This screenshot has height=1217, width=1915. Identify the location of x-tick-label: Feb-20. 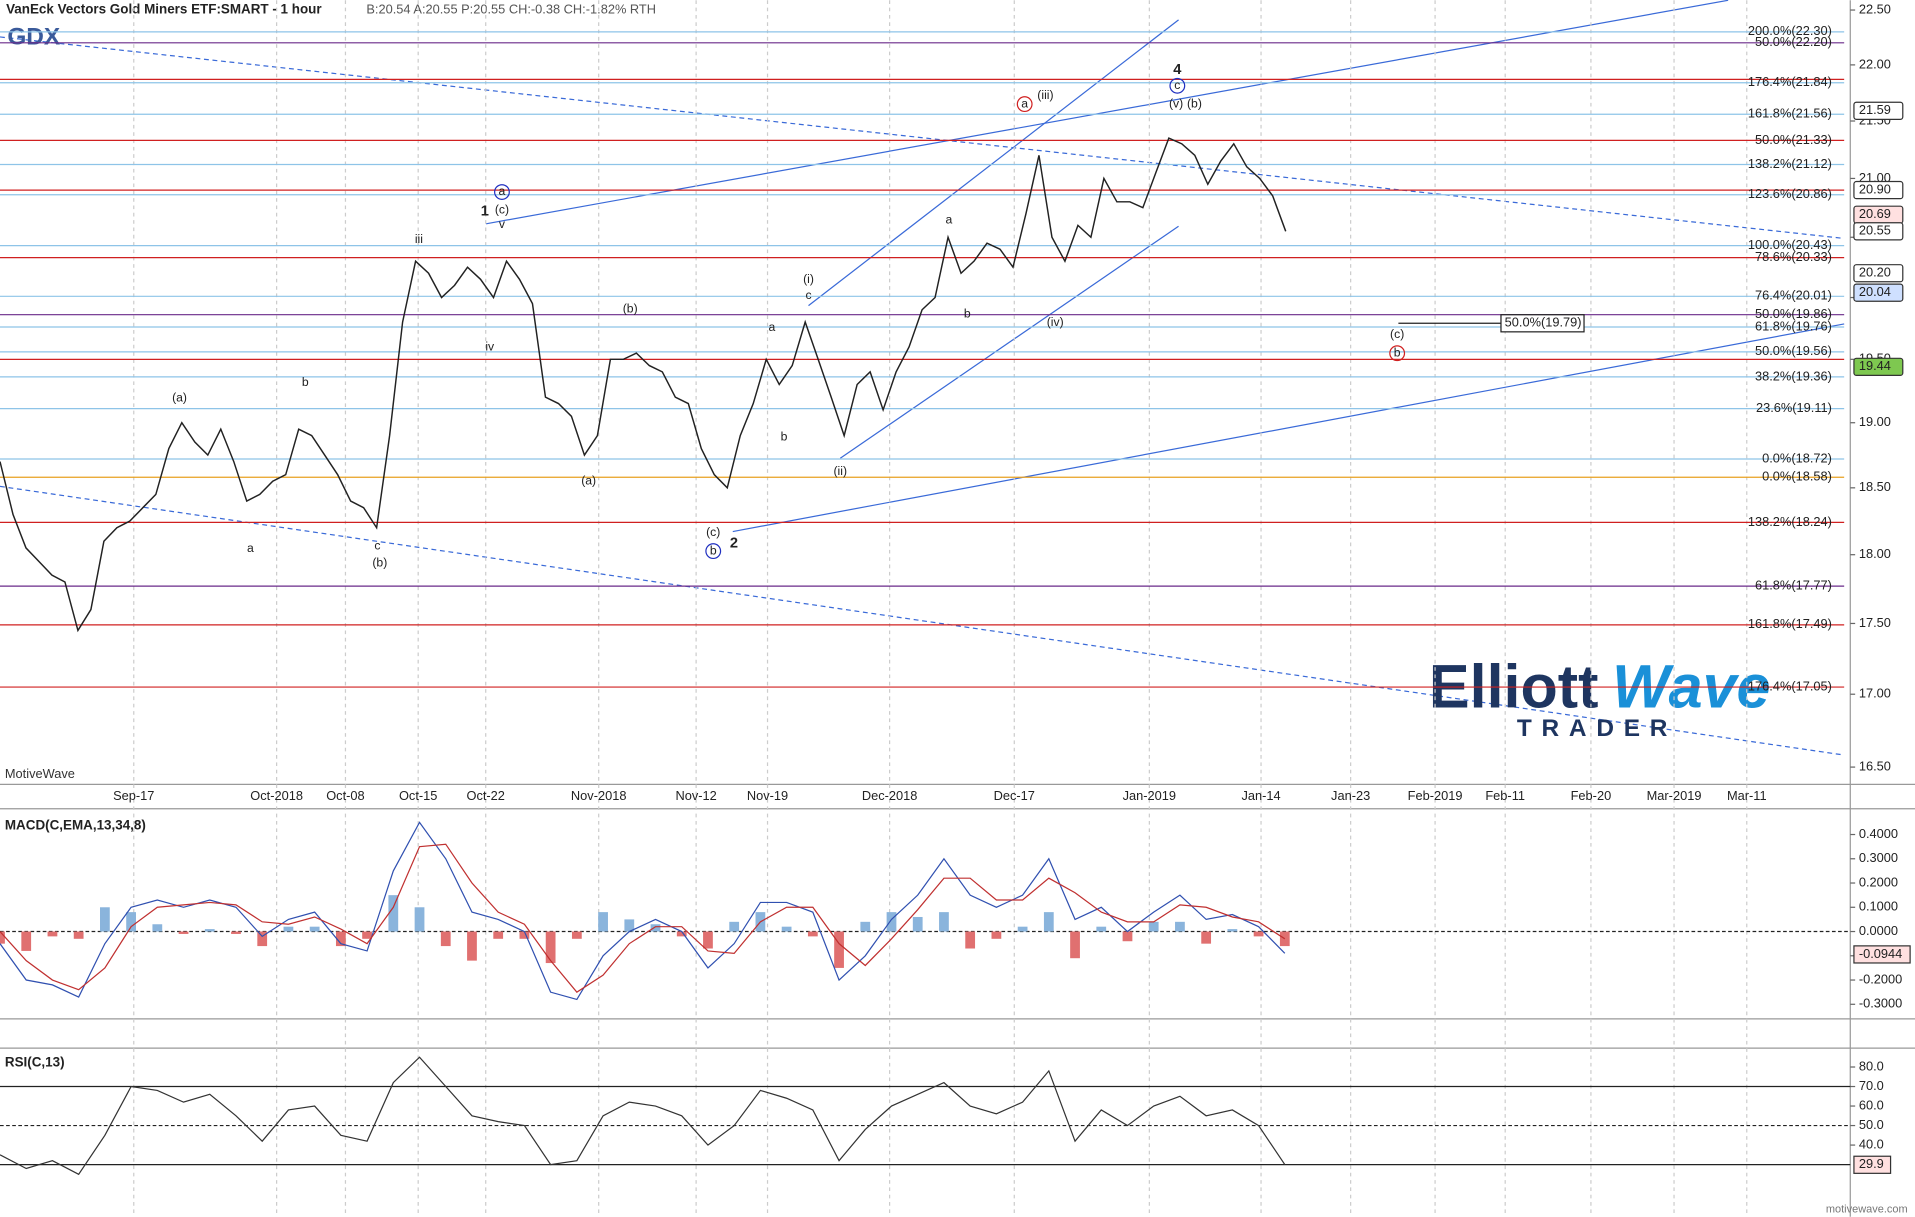
(1591, 795).